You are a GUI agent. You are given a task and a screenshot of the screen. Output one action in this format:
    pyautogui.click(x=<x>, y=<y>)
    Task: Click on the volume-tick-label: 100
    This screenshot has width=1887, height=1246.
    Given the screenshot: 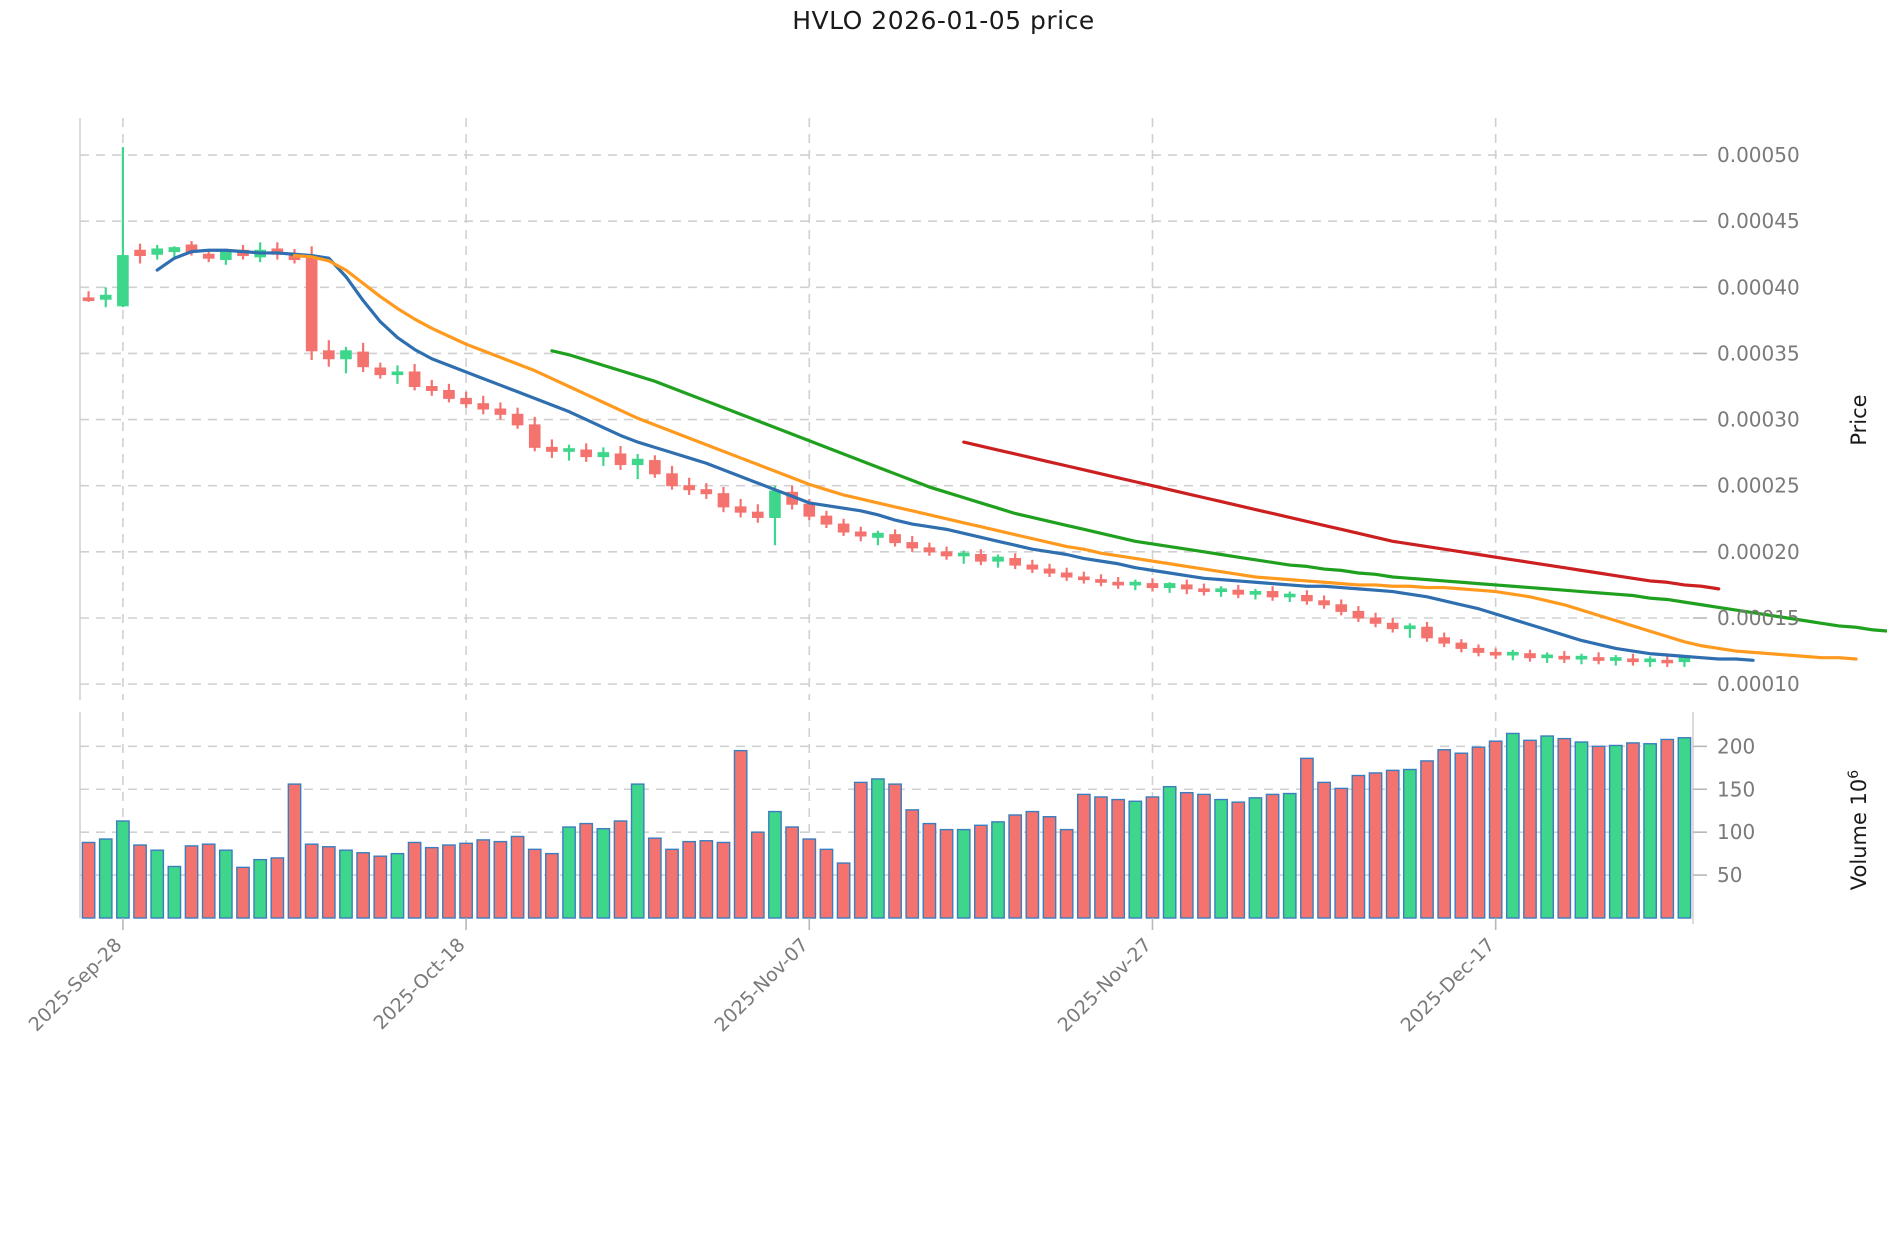 What is the action you would take?
    pyautogui.click(x=1736, y=832)
    